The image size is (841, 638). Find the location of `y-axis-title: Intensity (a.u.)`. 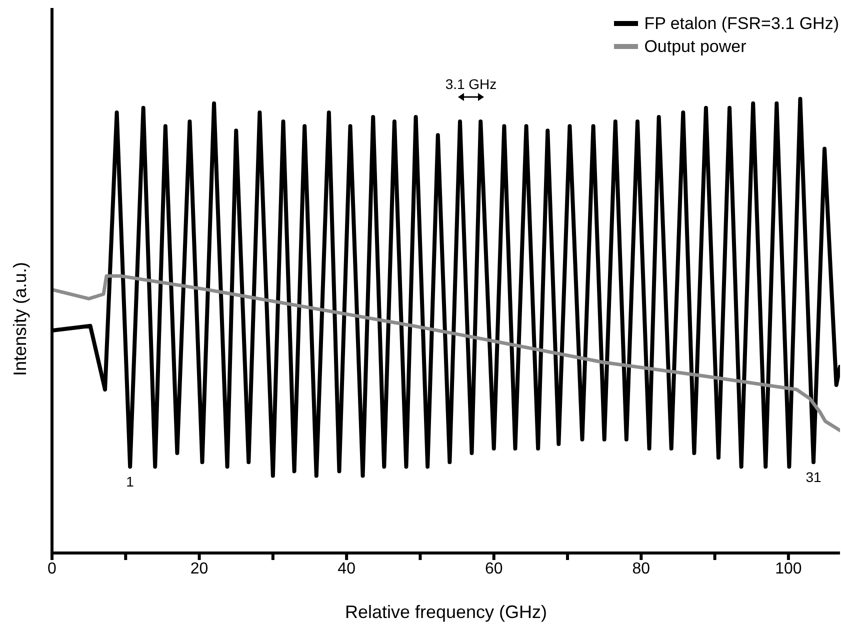

y-axis-title: Intensity (a.u.) is located at coordinates (20, 319).